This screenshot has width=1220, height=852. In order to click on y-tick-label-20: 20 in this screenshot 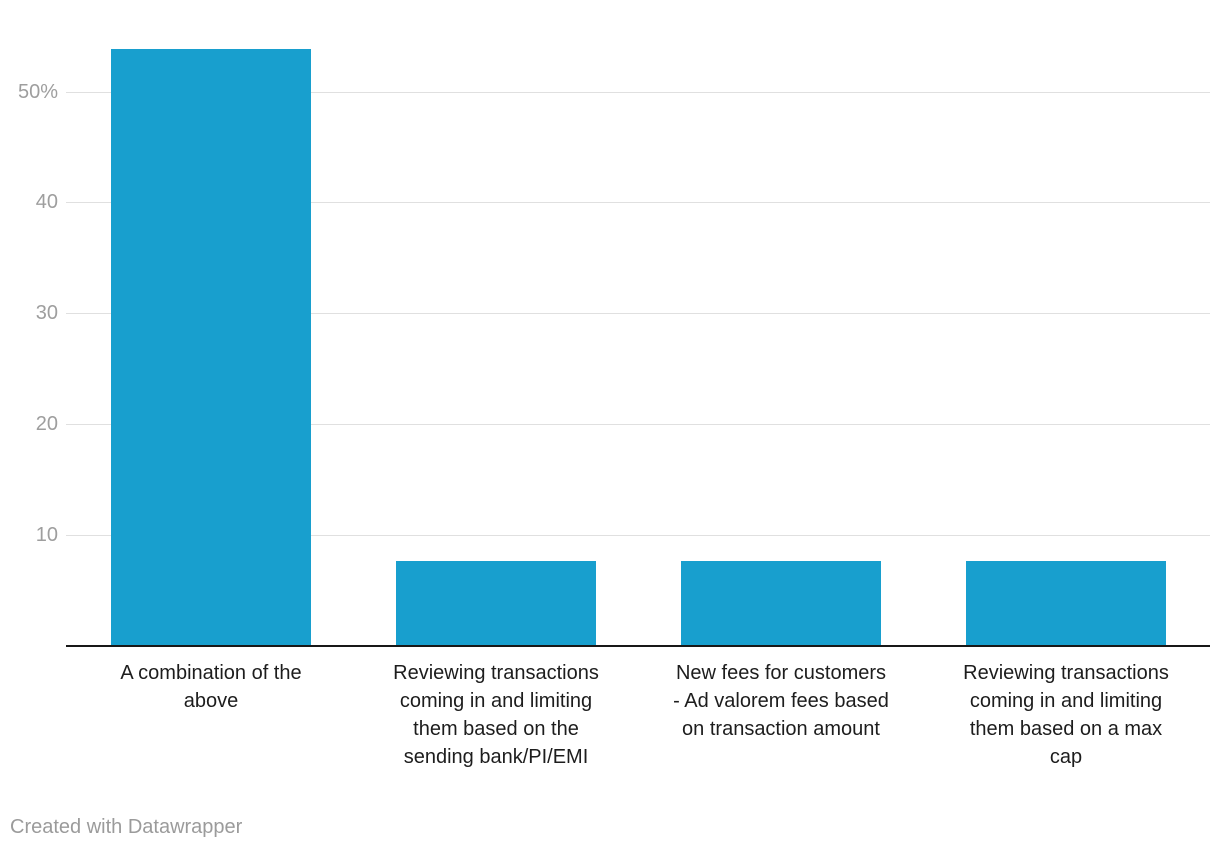, I will do `click(46, 424)`.